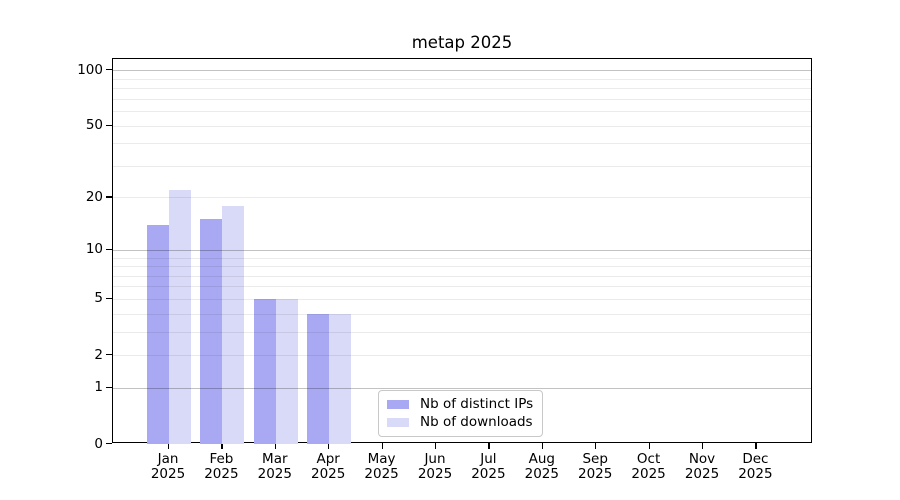 The height and width of the screenshot is (500, 900). Describe the element at coordinates (595, 466) in the screenshot. I see `x-tick-label-sep: Sep 2025` at that location.